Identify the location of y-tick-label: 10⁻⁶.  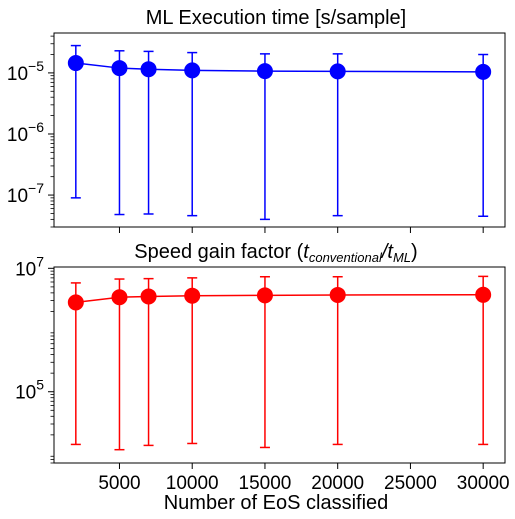
(25, 132).